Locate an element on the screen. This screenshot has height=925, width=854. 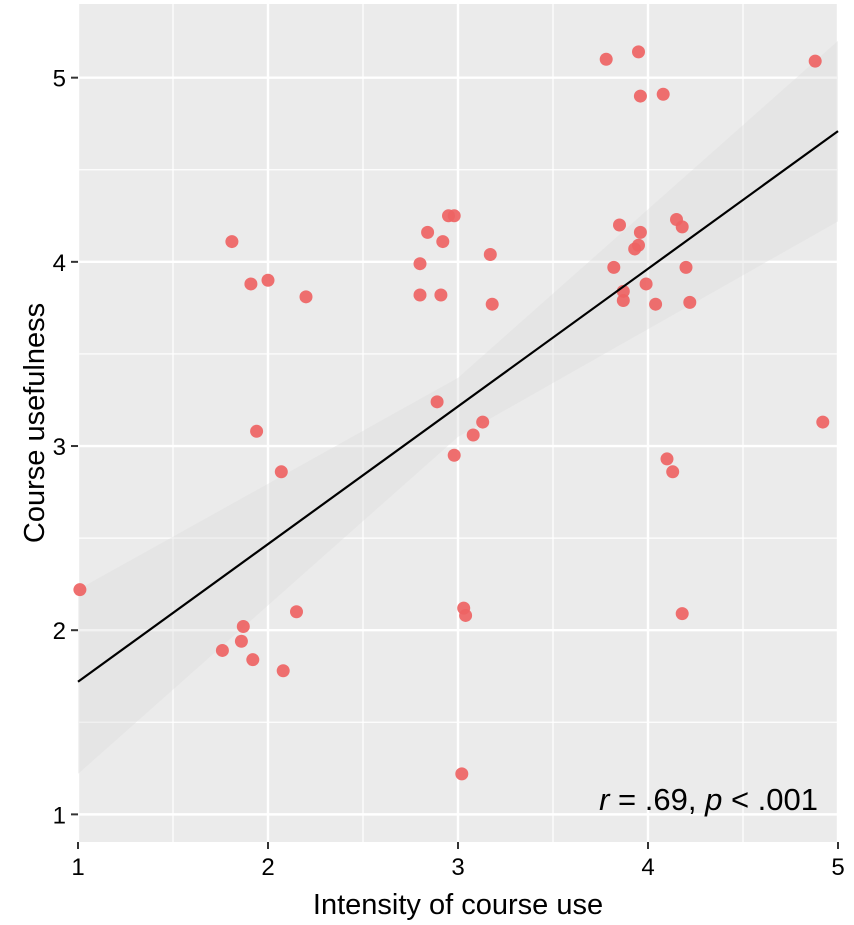
x-tick-label: 5 is located at coordinates (837, 867).